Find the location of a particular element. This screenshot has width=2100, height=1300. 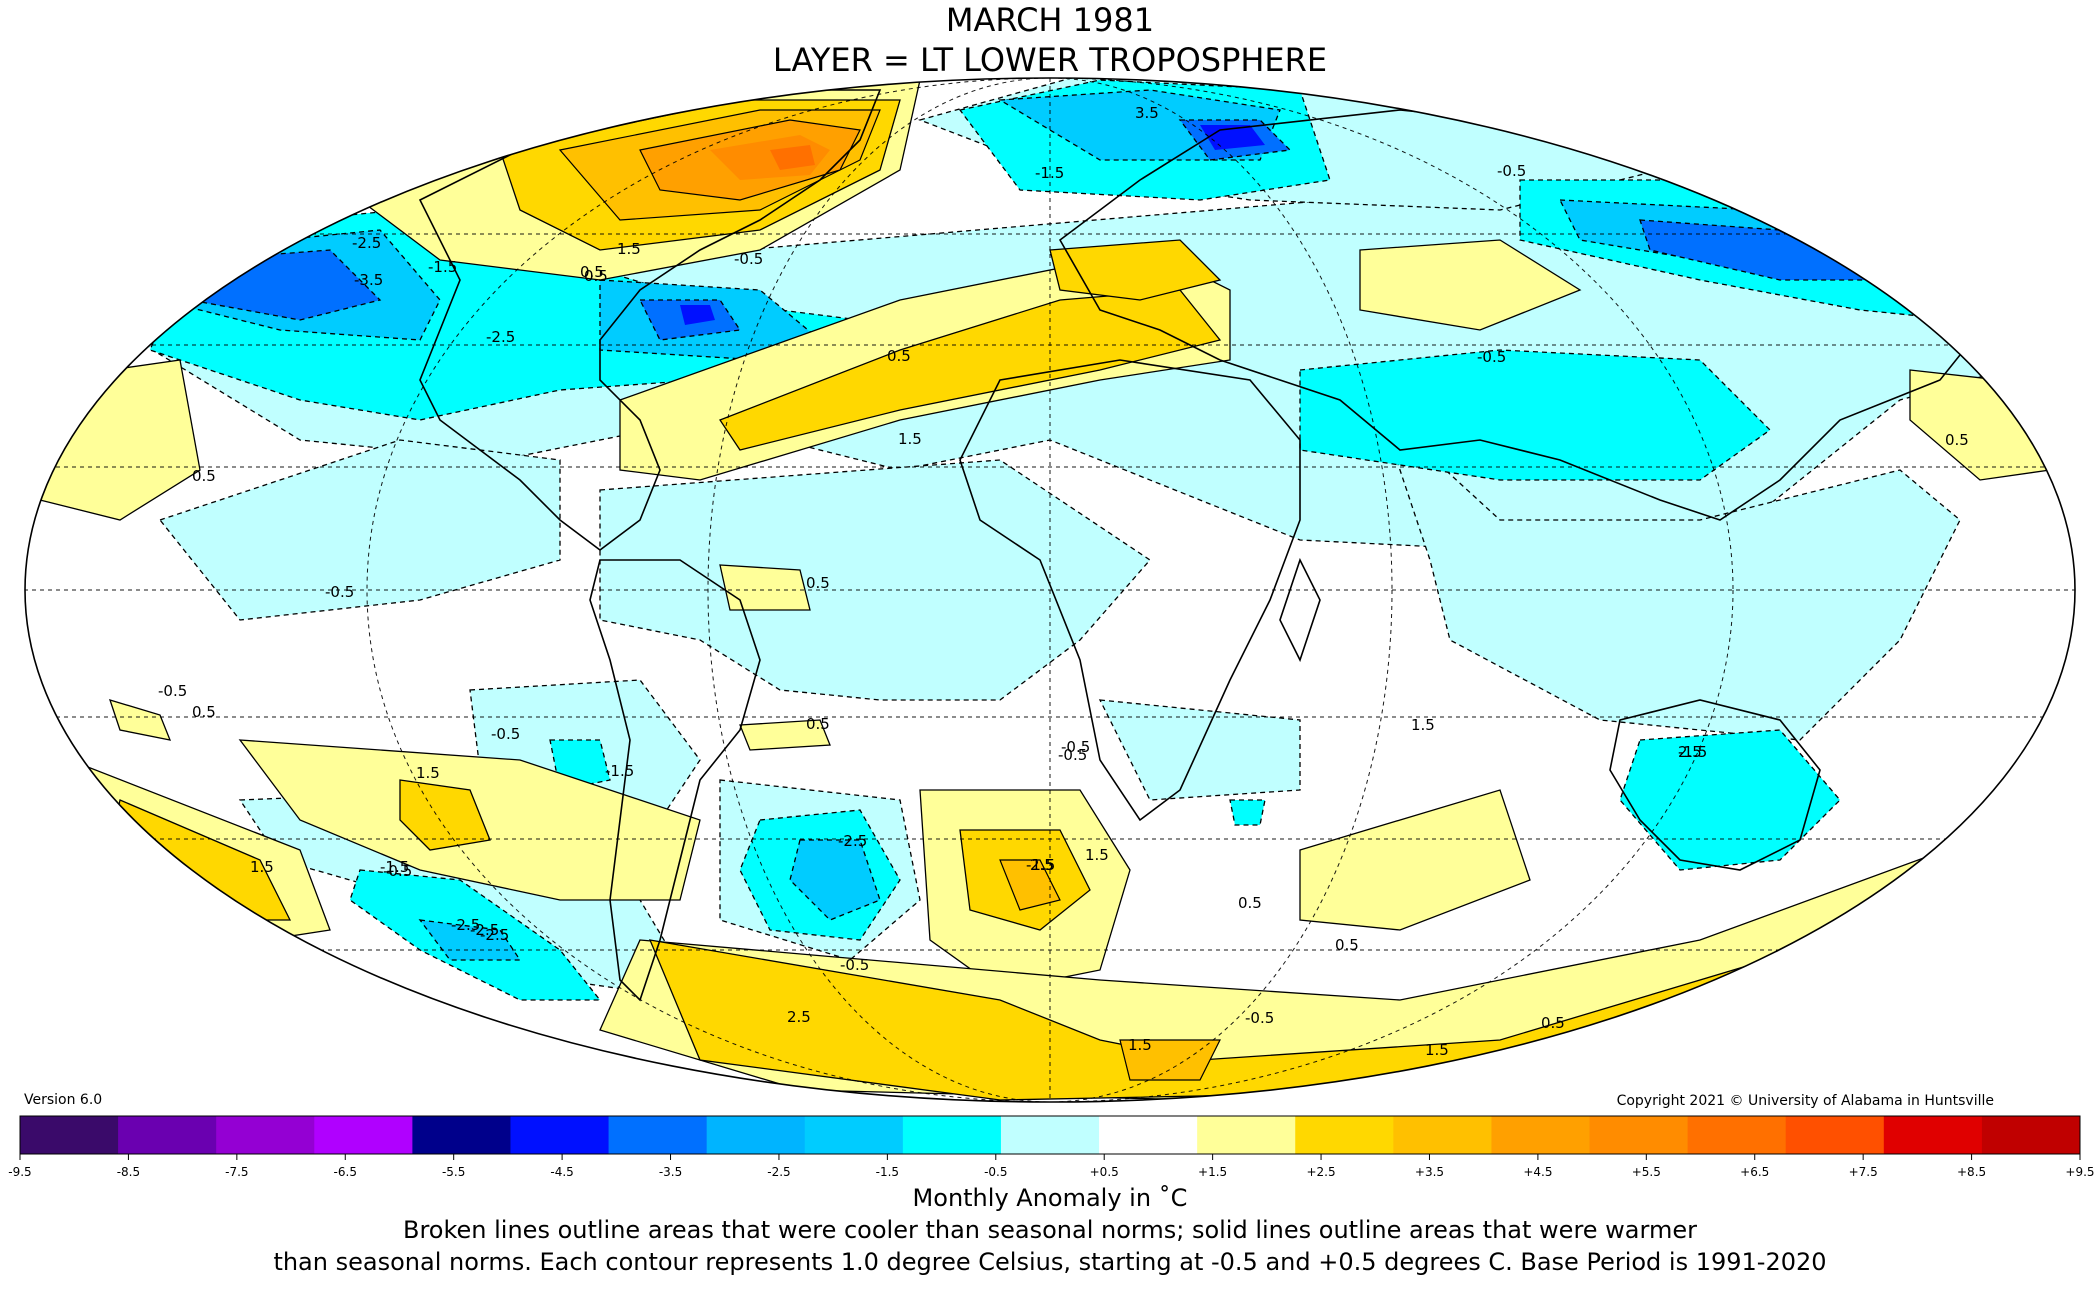

colorbar-tick-label: +5.5 is located at coordinates (1646, 1172).